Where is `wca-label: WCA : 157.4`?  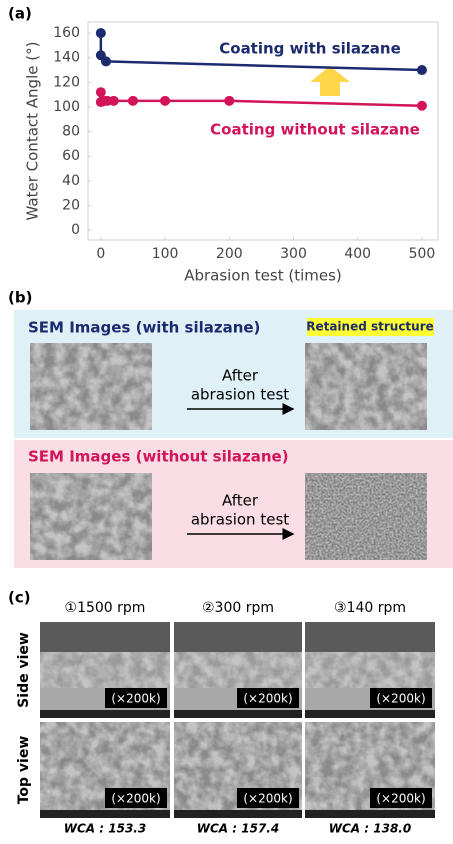 wca-label: WCA : 157.4 is located at coordinates (238, 829).